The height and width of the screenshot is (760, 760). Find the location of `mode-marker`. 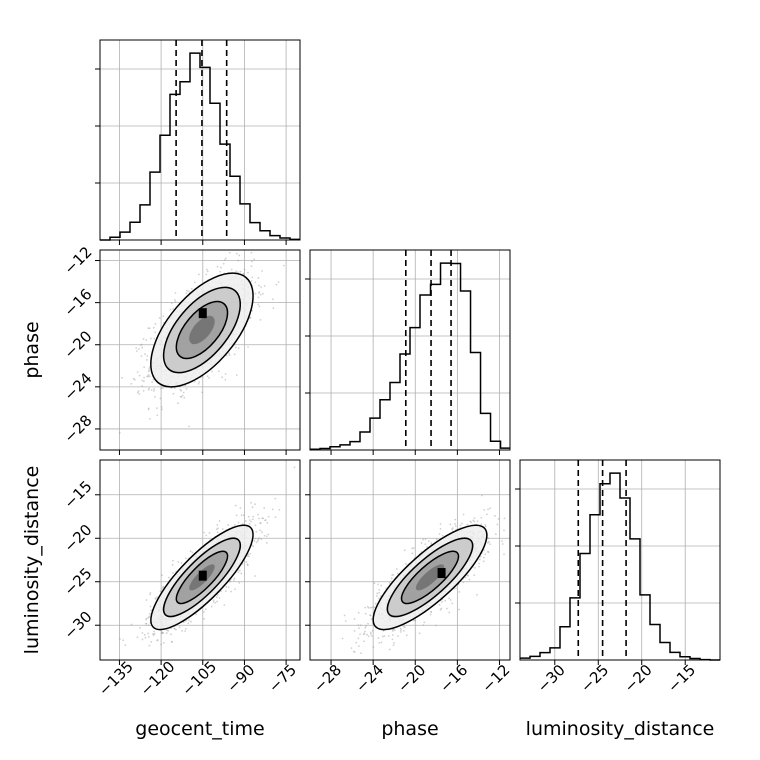

mode-marker is located at coordinates (202, 313).